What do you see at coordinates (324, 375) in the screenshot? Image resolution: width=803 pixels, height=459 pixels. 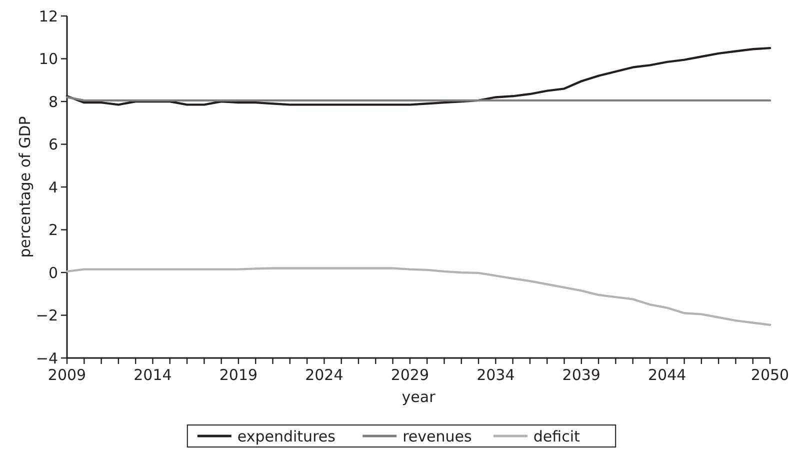 I see `x-tick-label: 2024` at bounding box center [324, 375].